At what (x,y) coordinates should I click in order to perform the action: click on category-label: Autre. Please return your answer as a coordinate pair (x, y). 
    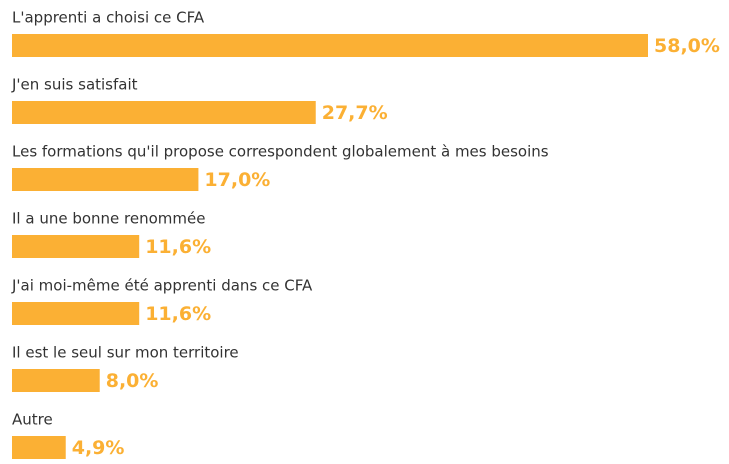
    Looking at the image, I should click on (32, 420).